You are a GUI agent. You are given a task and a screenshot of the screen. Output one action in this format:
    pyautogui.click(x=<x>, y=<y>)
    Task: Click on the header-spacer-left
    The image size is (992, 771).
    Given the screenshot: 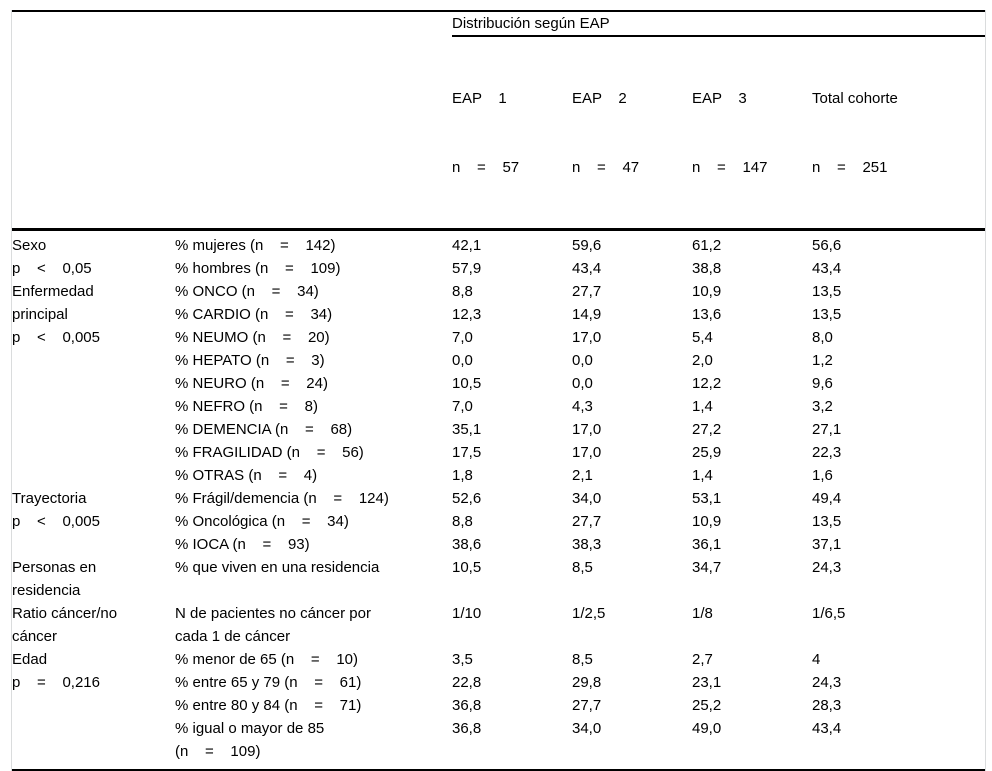 What is the action you would take?
    pyautogui.click(x=232, y=133)
    